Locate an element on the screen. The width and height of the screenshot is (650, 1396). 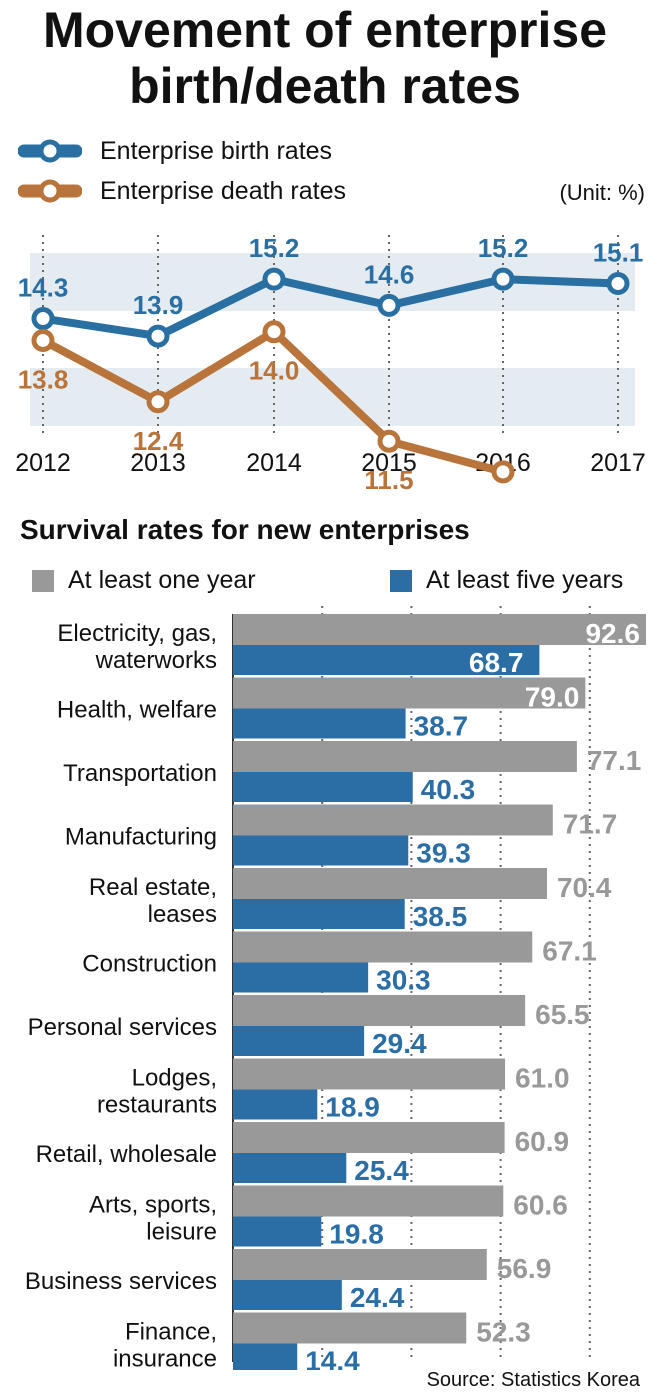
data-label: 14.3 is located at coordinates (43, 288).